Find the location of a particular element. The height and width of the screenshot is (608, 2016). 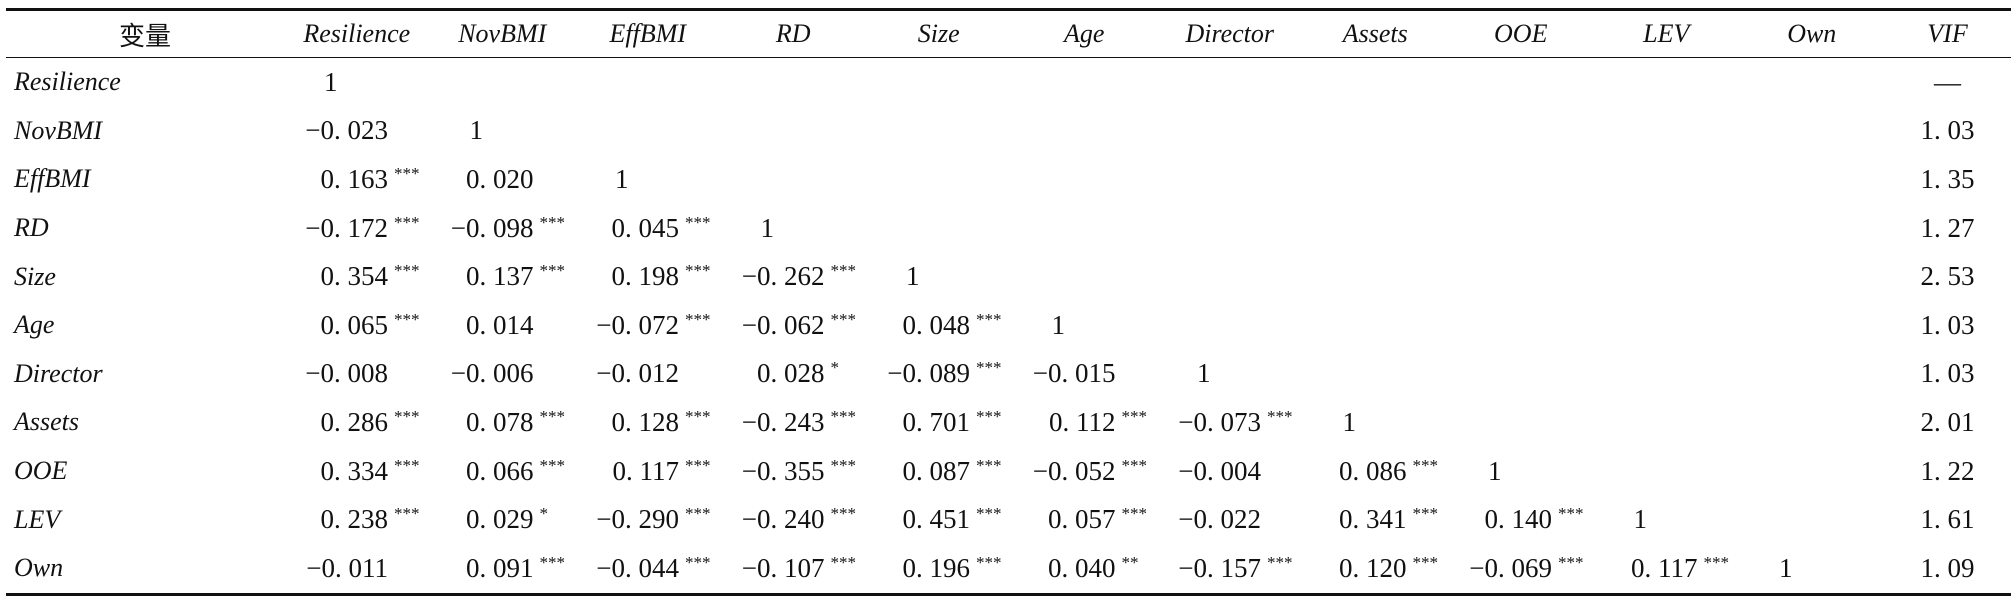

table-cell: 0. 701 *** is located at coordinates (939, 422).